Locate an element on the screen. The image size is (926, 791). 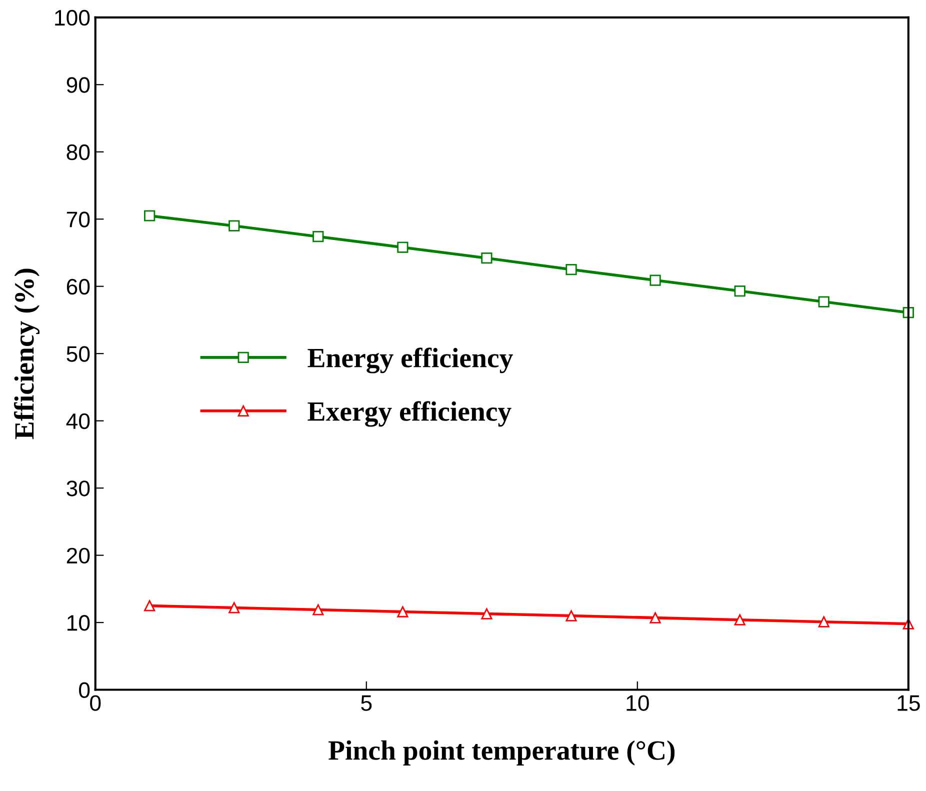
y-tick-label: 0 is located at coordinates (84, 690).